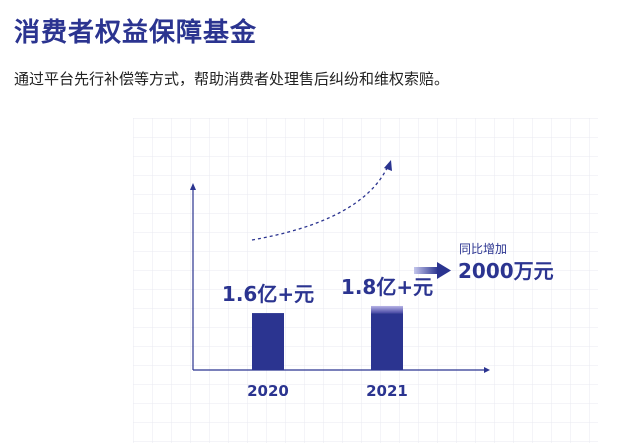 The height and width of the screenshot is (443, 620). Describe the element at coordinates (444, 270) in the screenshot. I see `increase-arrow-head` at that location.